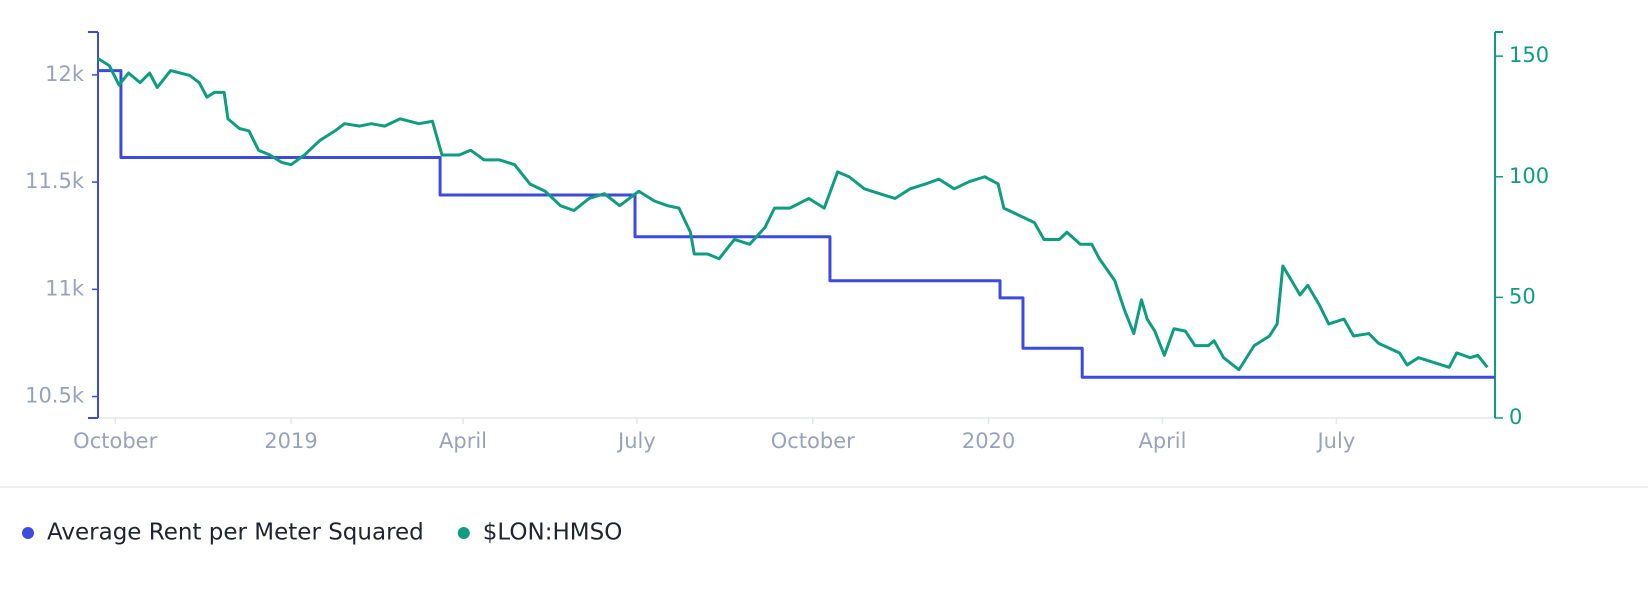 The image size is (1648, 596). What do you see at coordinates (55, 396) in the screenshot?
I see `y-tick-label: 10.5k` at bounding box center [55, 396].